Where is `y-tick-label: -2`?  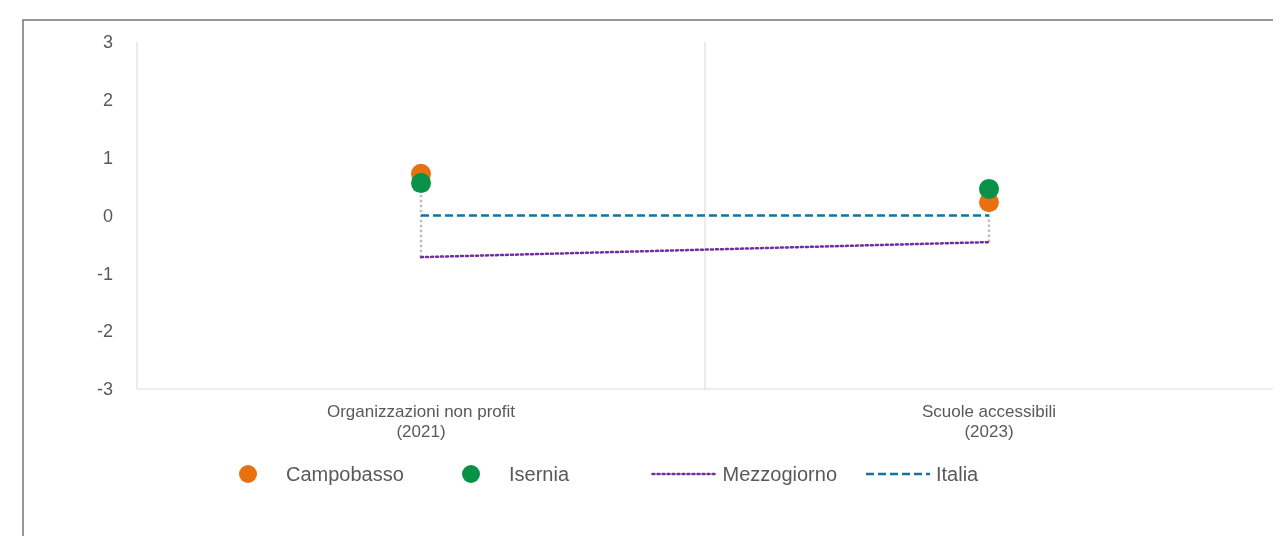 y-tick-label: -2 is located at coordinates (104, 331).